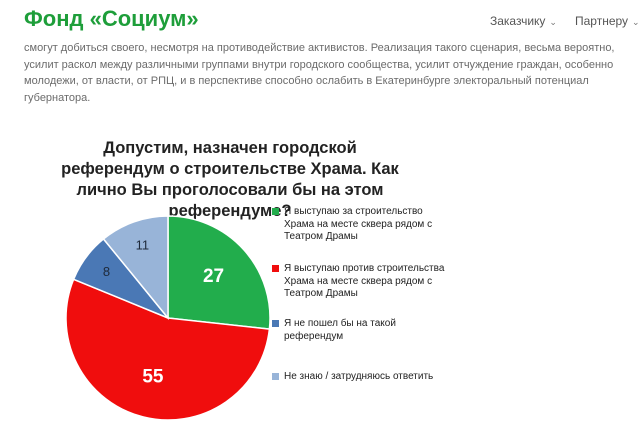  I want to click on data-label: 8, so click(106, 271).